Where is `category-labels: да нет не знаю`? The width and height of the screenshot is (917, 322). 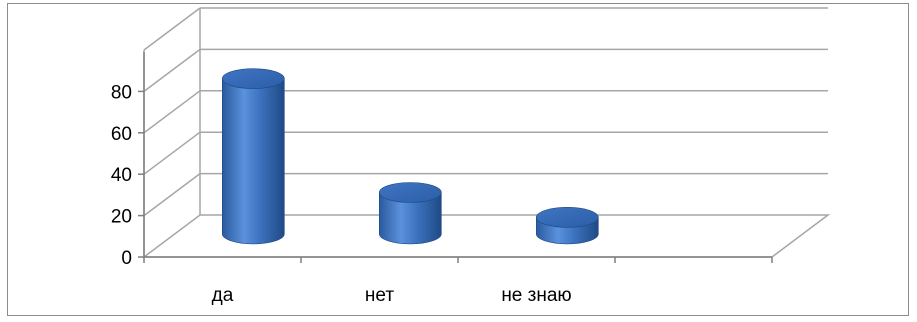
category-labels: да нет не знаю is located at coordinates (392, 295).